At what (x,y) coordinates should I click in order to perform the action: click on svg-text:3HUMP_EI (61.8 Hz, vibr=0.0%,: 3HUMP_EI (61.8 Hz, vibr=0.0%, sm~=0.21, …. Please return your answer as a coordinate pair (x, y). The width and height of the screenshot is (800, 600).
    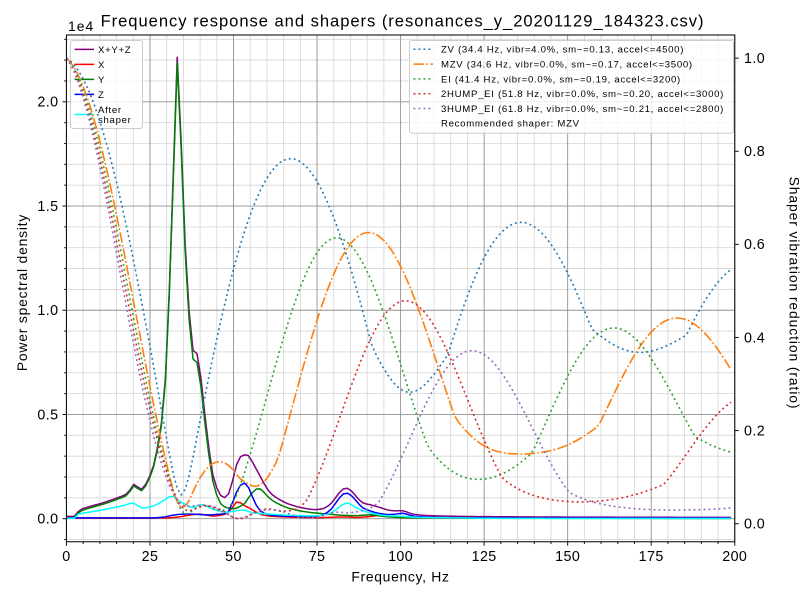
    Looking at the image, I should click on (582, 109).